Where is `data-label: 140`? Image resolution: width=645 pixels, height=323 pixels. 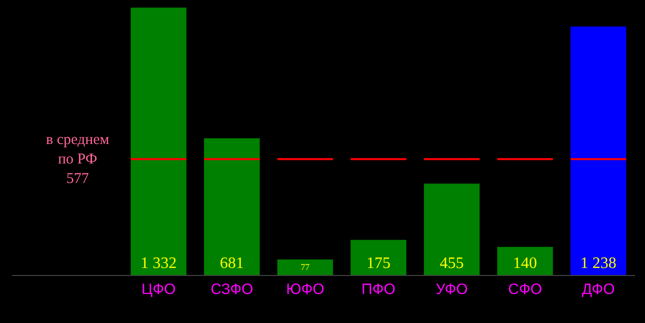
data-label: 140 is located at coordinates (525, 263).